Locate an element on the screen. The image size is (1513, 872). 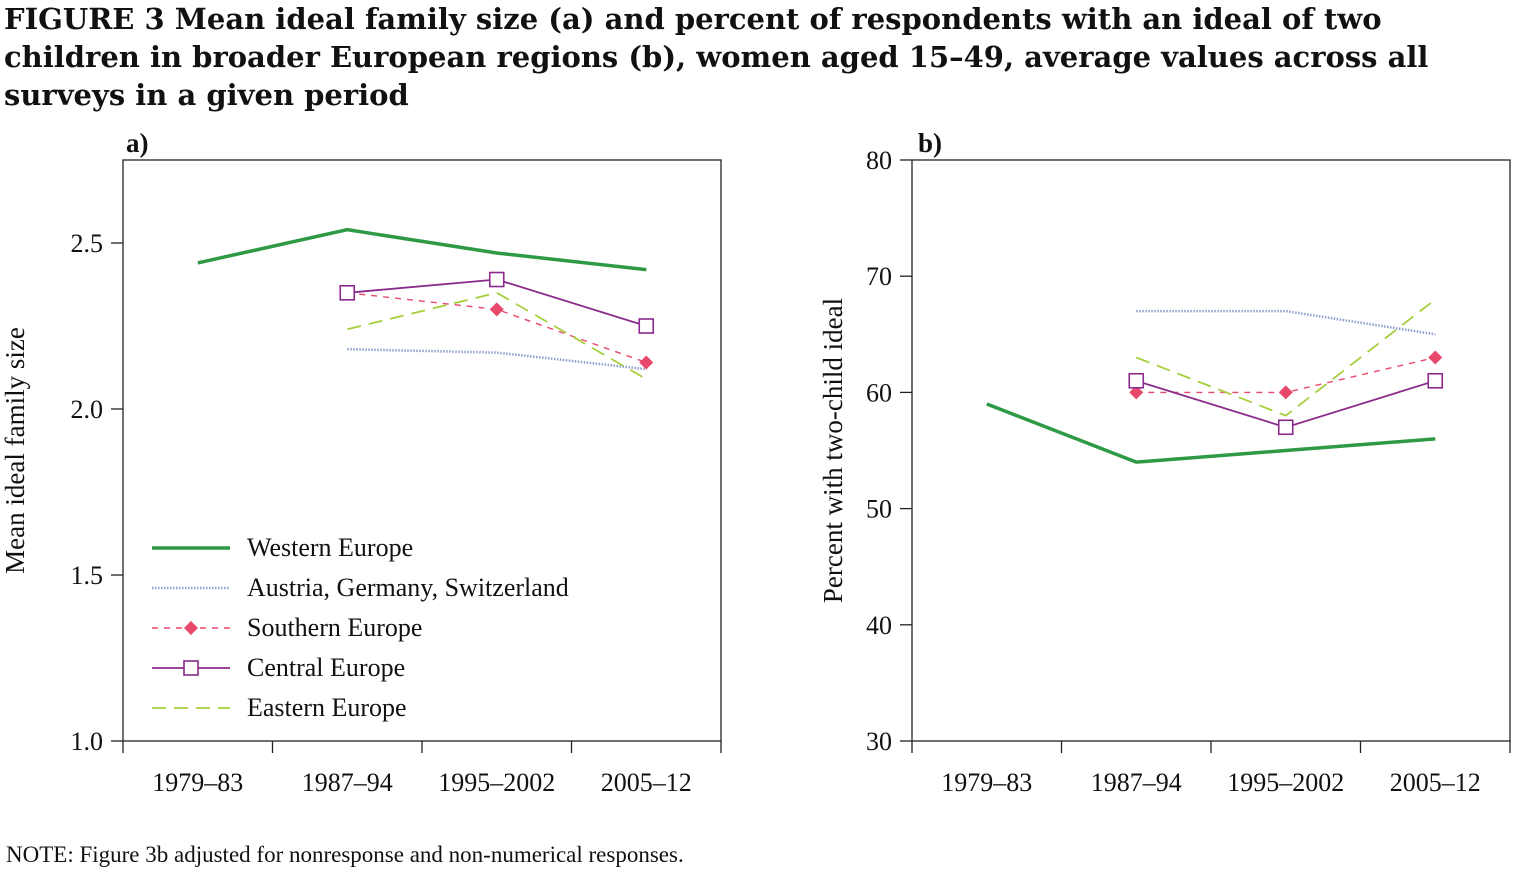
y-tick-label: 30 is located at coordinates (879, 741).